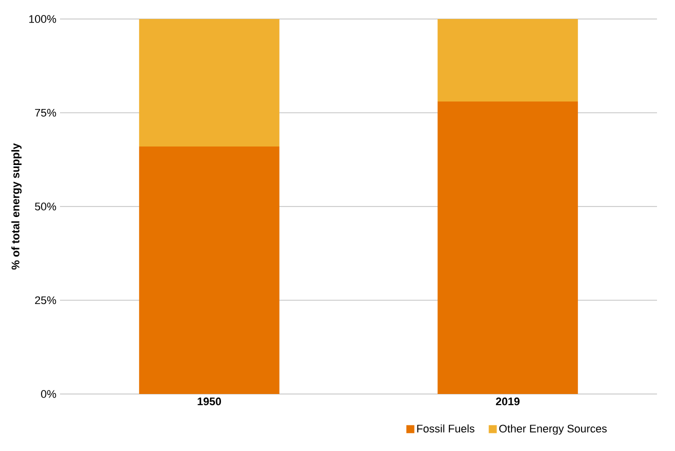  I want to click on y-tick-label: 100%, so click(42, 19).